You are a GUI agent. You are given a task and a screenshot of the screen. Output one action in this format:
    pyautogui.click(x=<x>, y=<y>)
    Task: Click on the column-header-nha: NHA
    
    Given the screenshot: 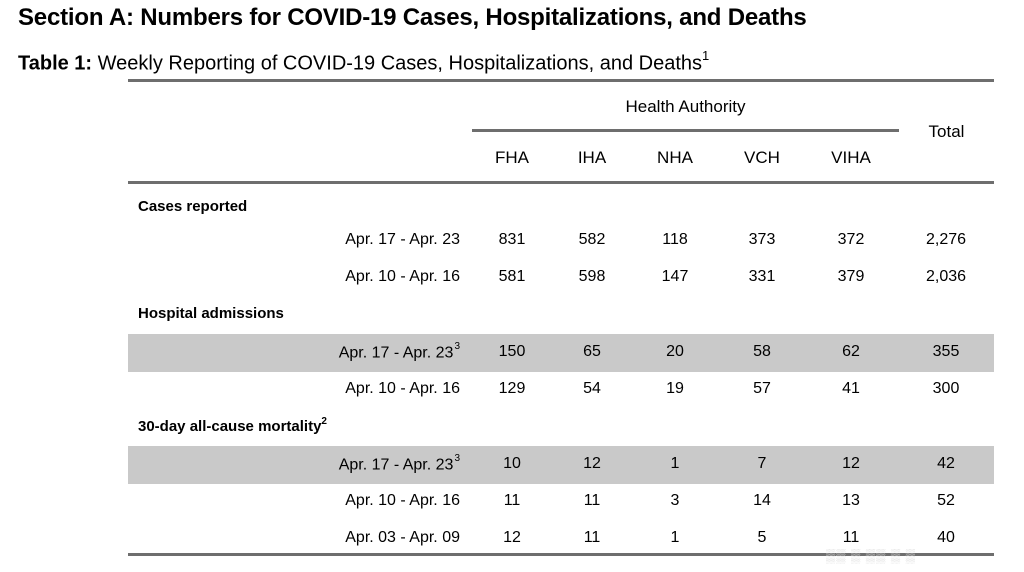 What is the action you would take?
    pyautogui.click(x=675, y=157)
    